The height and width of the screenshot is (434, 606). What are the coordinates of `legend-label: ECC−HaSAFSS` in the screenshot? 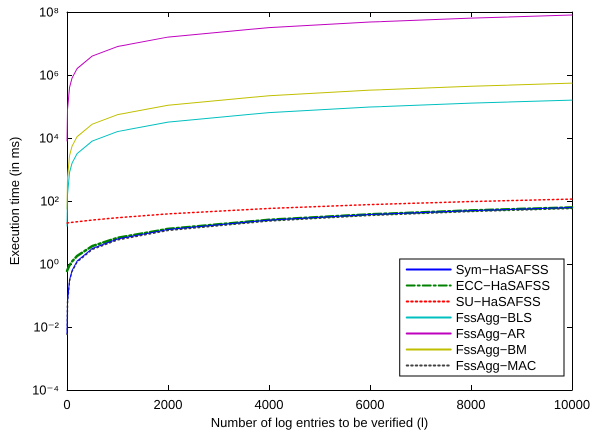 It's located at (503, 285).